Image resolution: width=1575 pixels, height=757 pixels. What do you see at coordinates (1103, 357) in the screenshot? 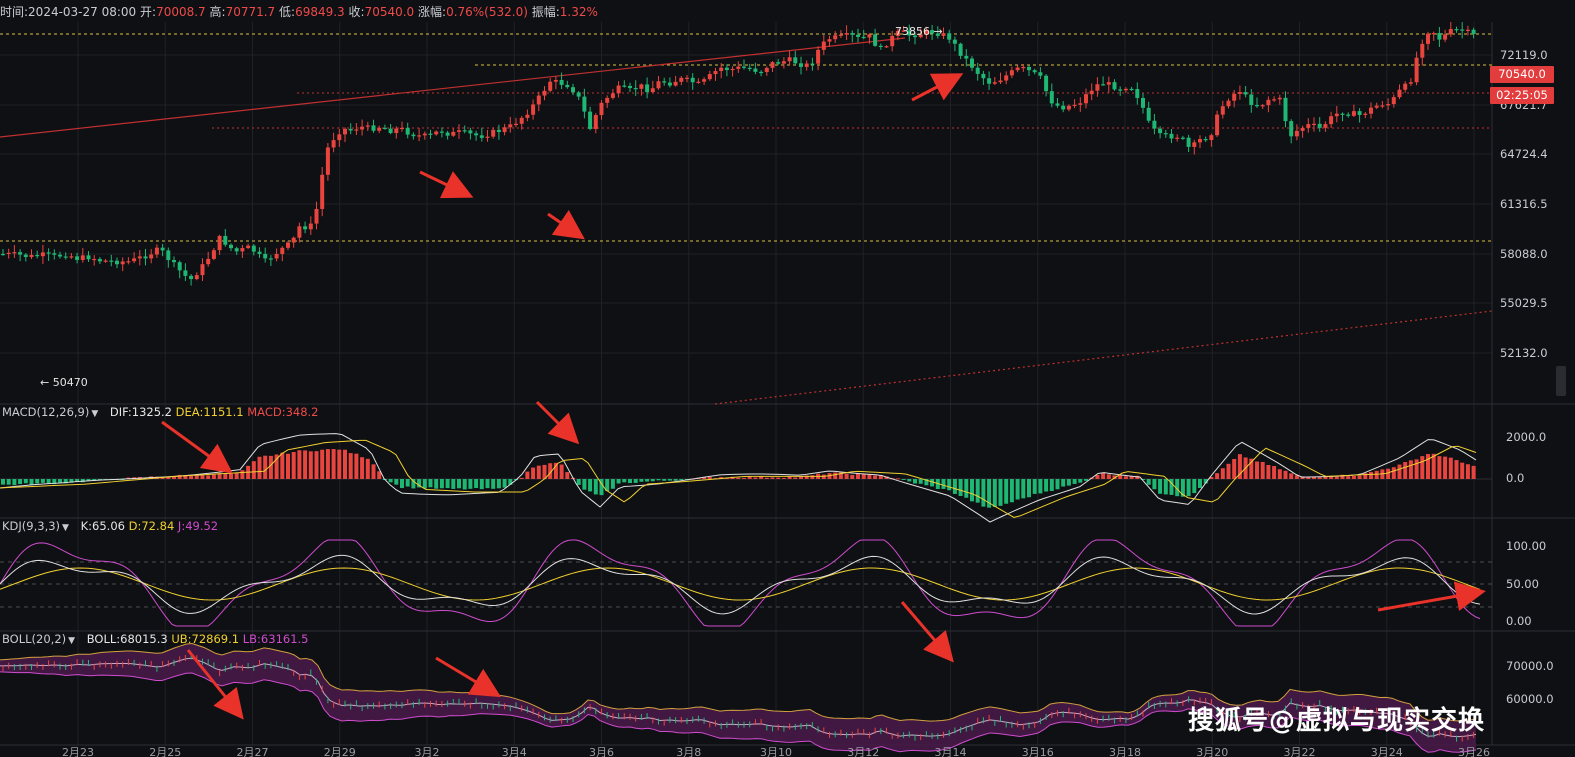
I see `trend-line` at bounding box center [1103, 357].